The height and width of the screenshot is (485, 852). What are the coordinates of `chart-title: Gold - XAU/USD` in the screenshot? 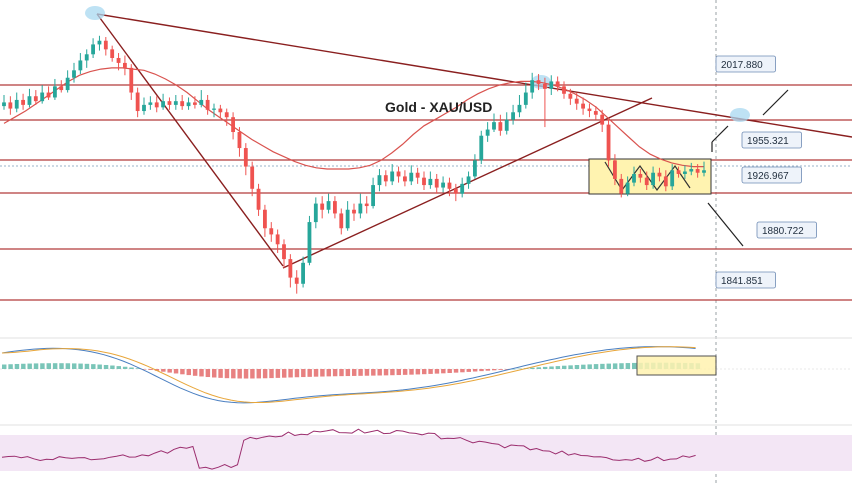 It's located at (438, 107).